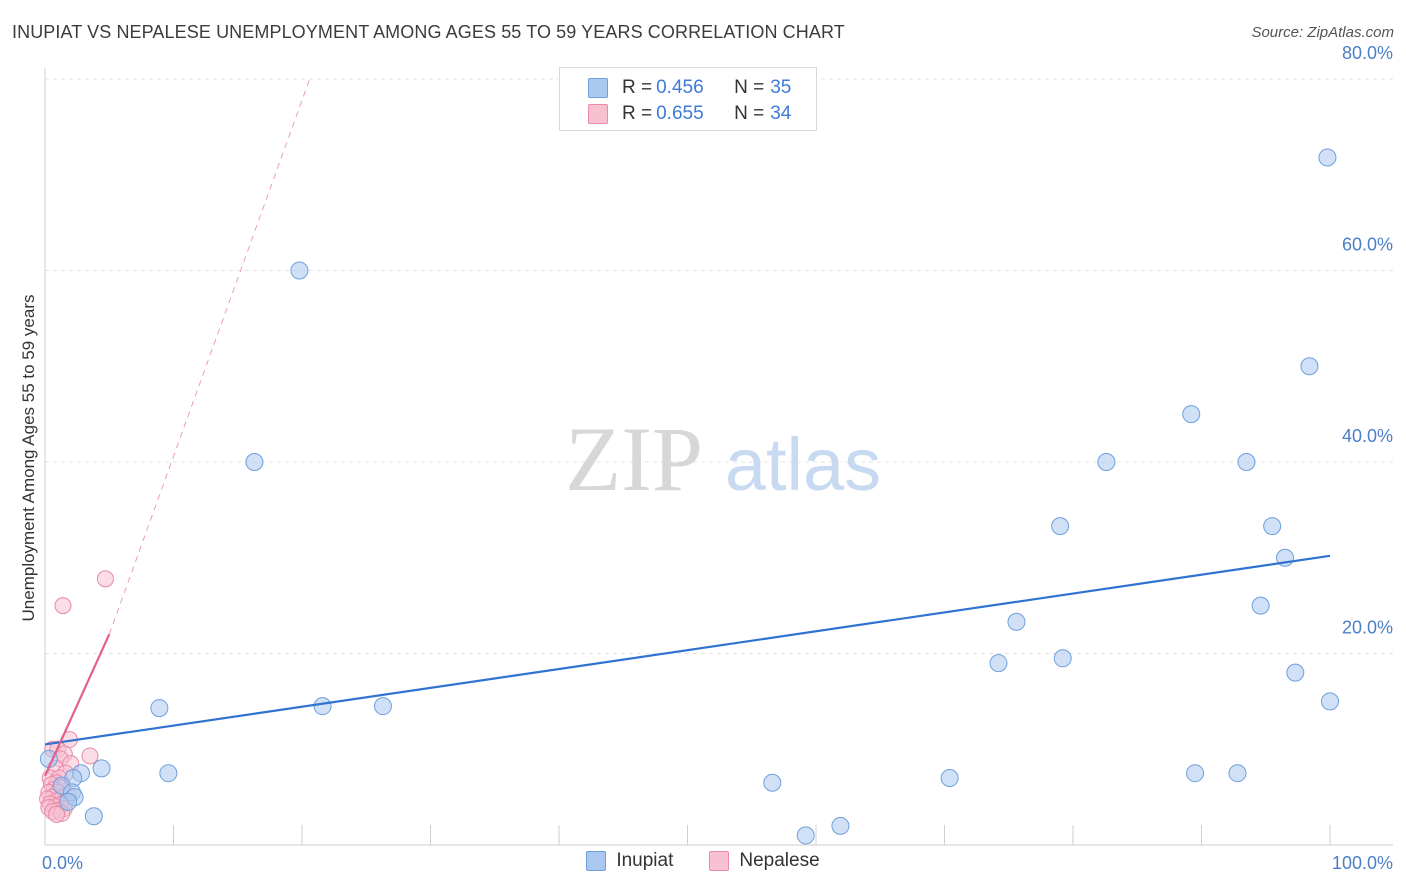  I want to click on legend-item-inupiat: Inupiat, so click(629, 861).